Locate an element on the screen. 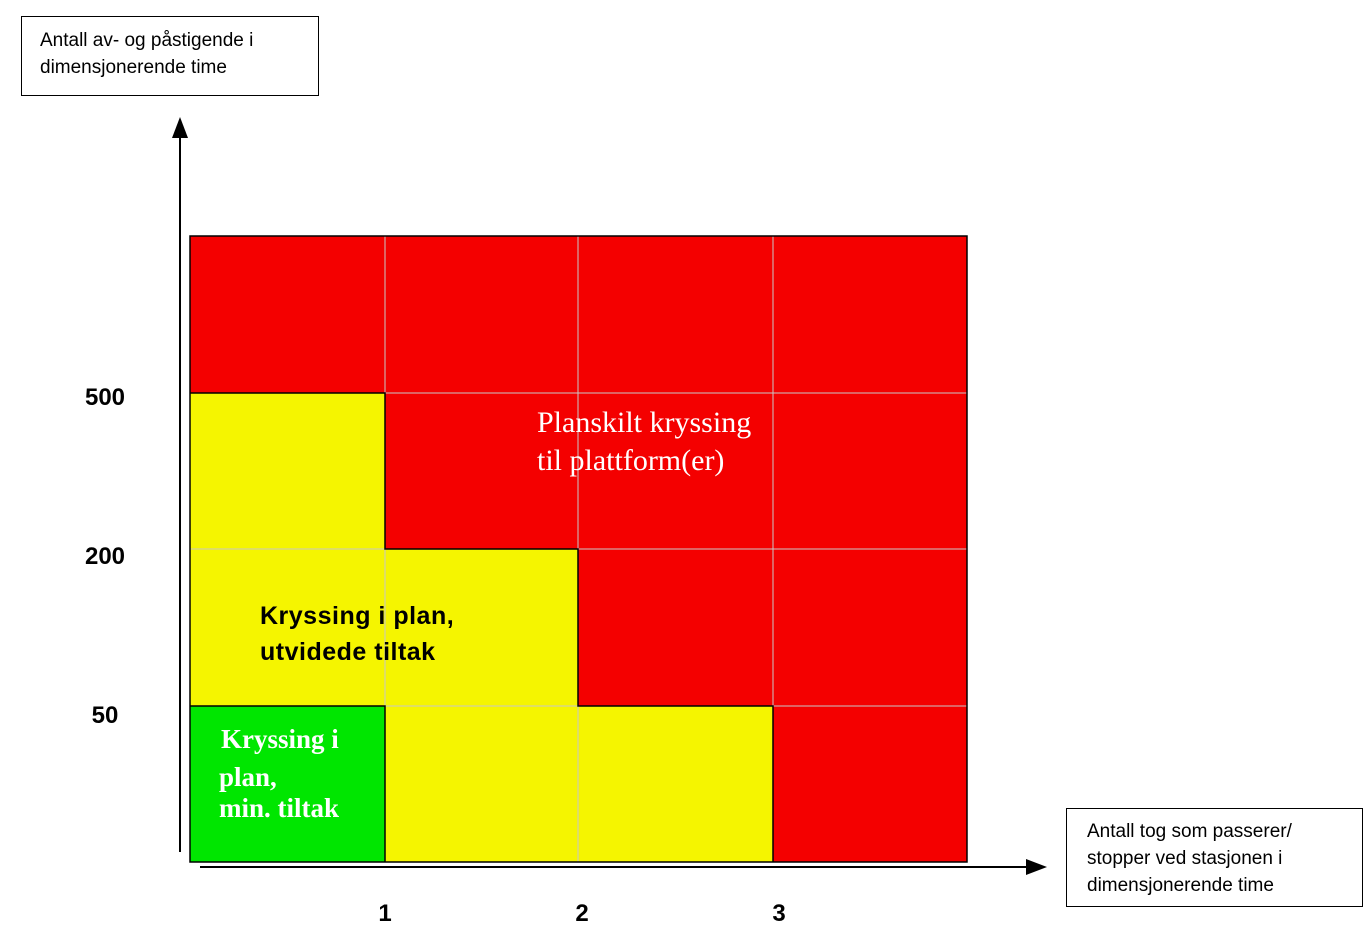 The width and height of the screenshot is (1364, 927). cell-yellow-r3-c1 is located at coordinates (287, 627).